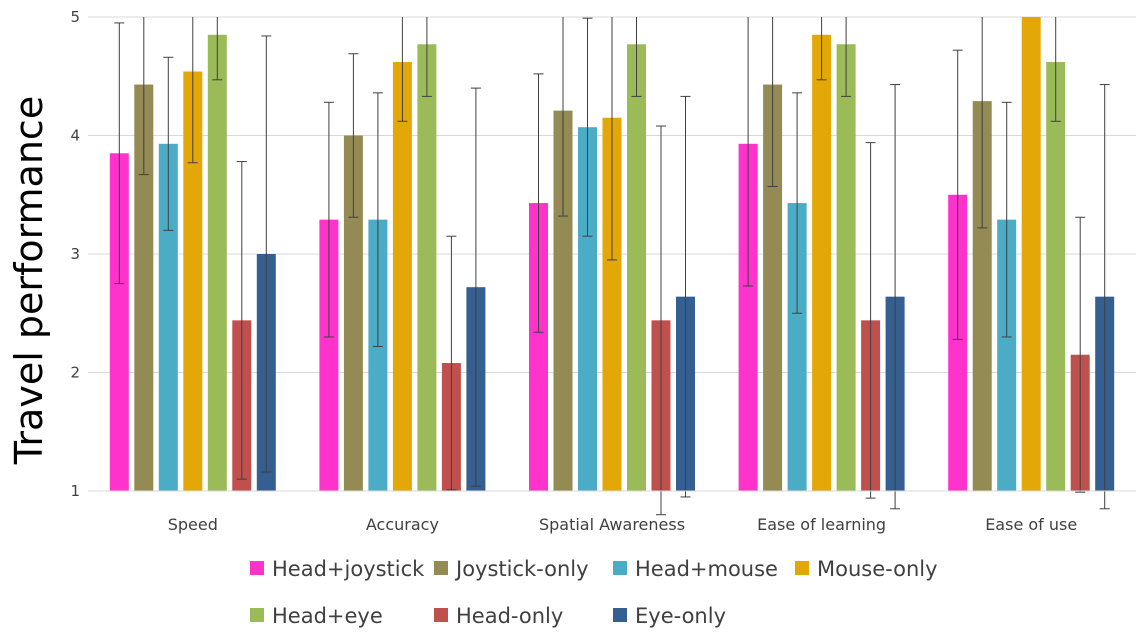 This screenshot has height=639, width=1147. Describe the element at coordinates (706, 569) in the screenshot. I see `legend-entry: Head+mouse` at that location.